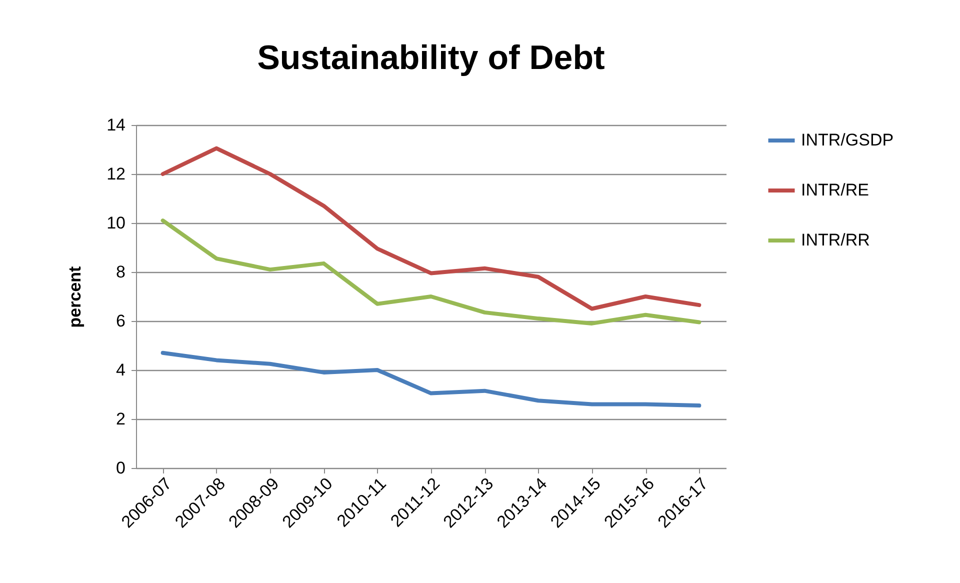  I want to click on y-tick-label: 2, so click(121, 419).